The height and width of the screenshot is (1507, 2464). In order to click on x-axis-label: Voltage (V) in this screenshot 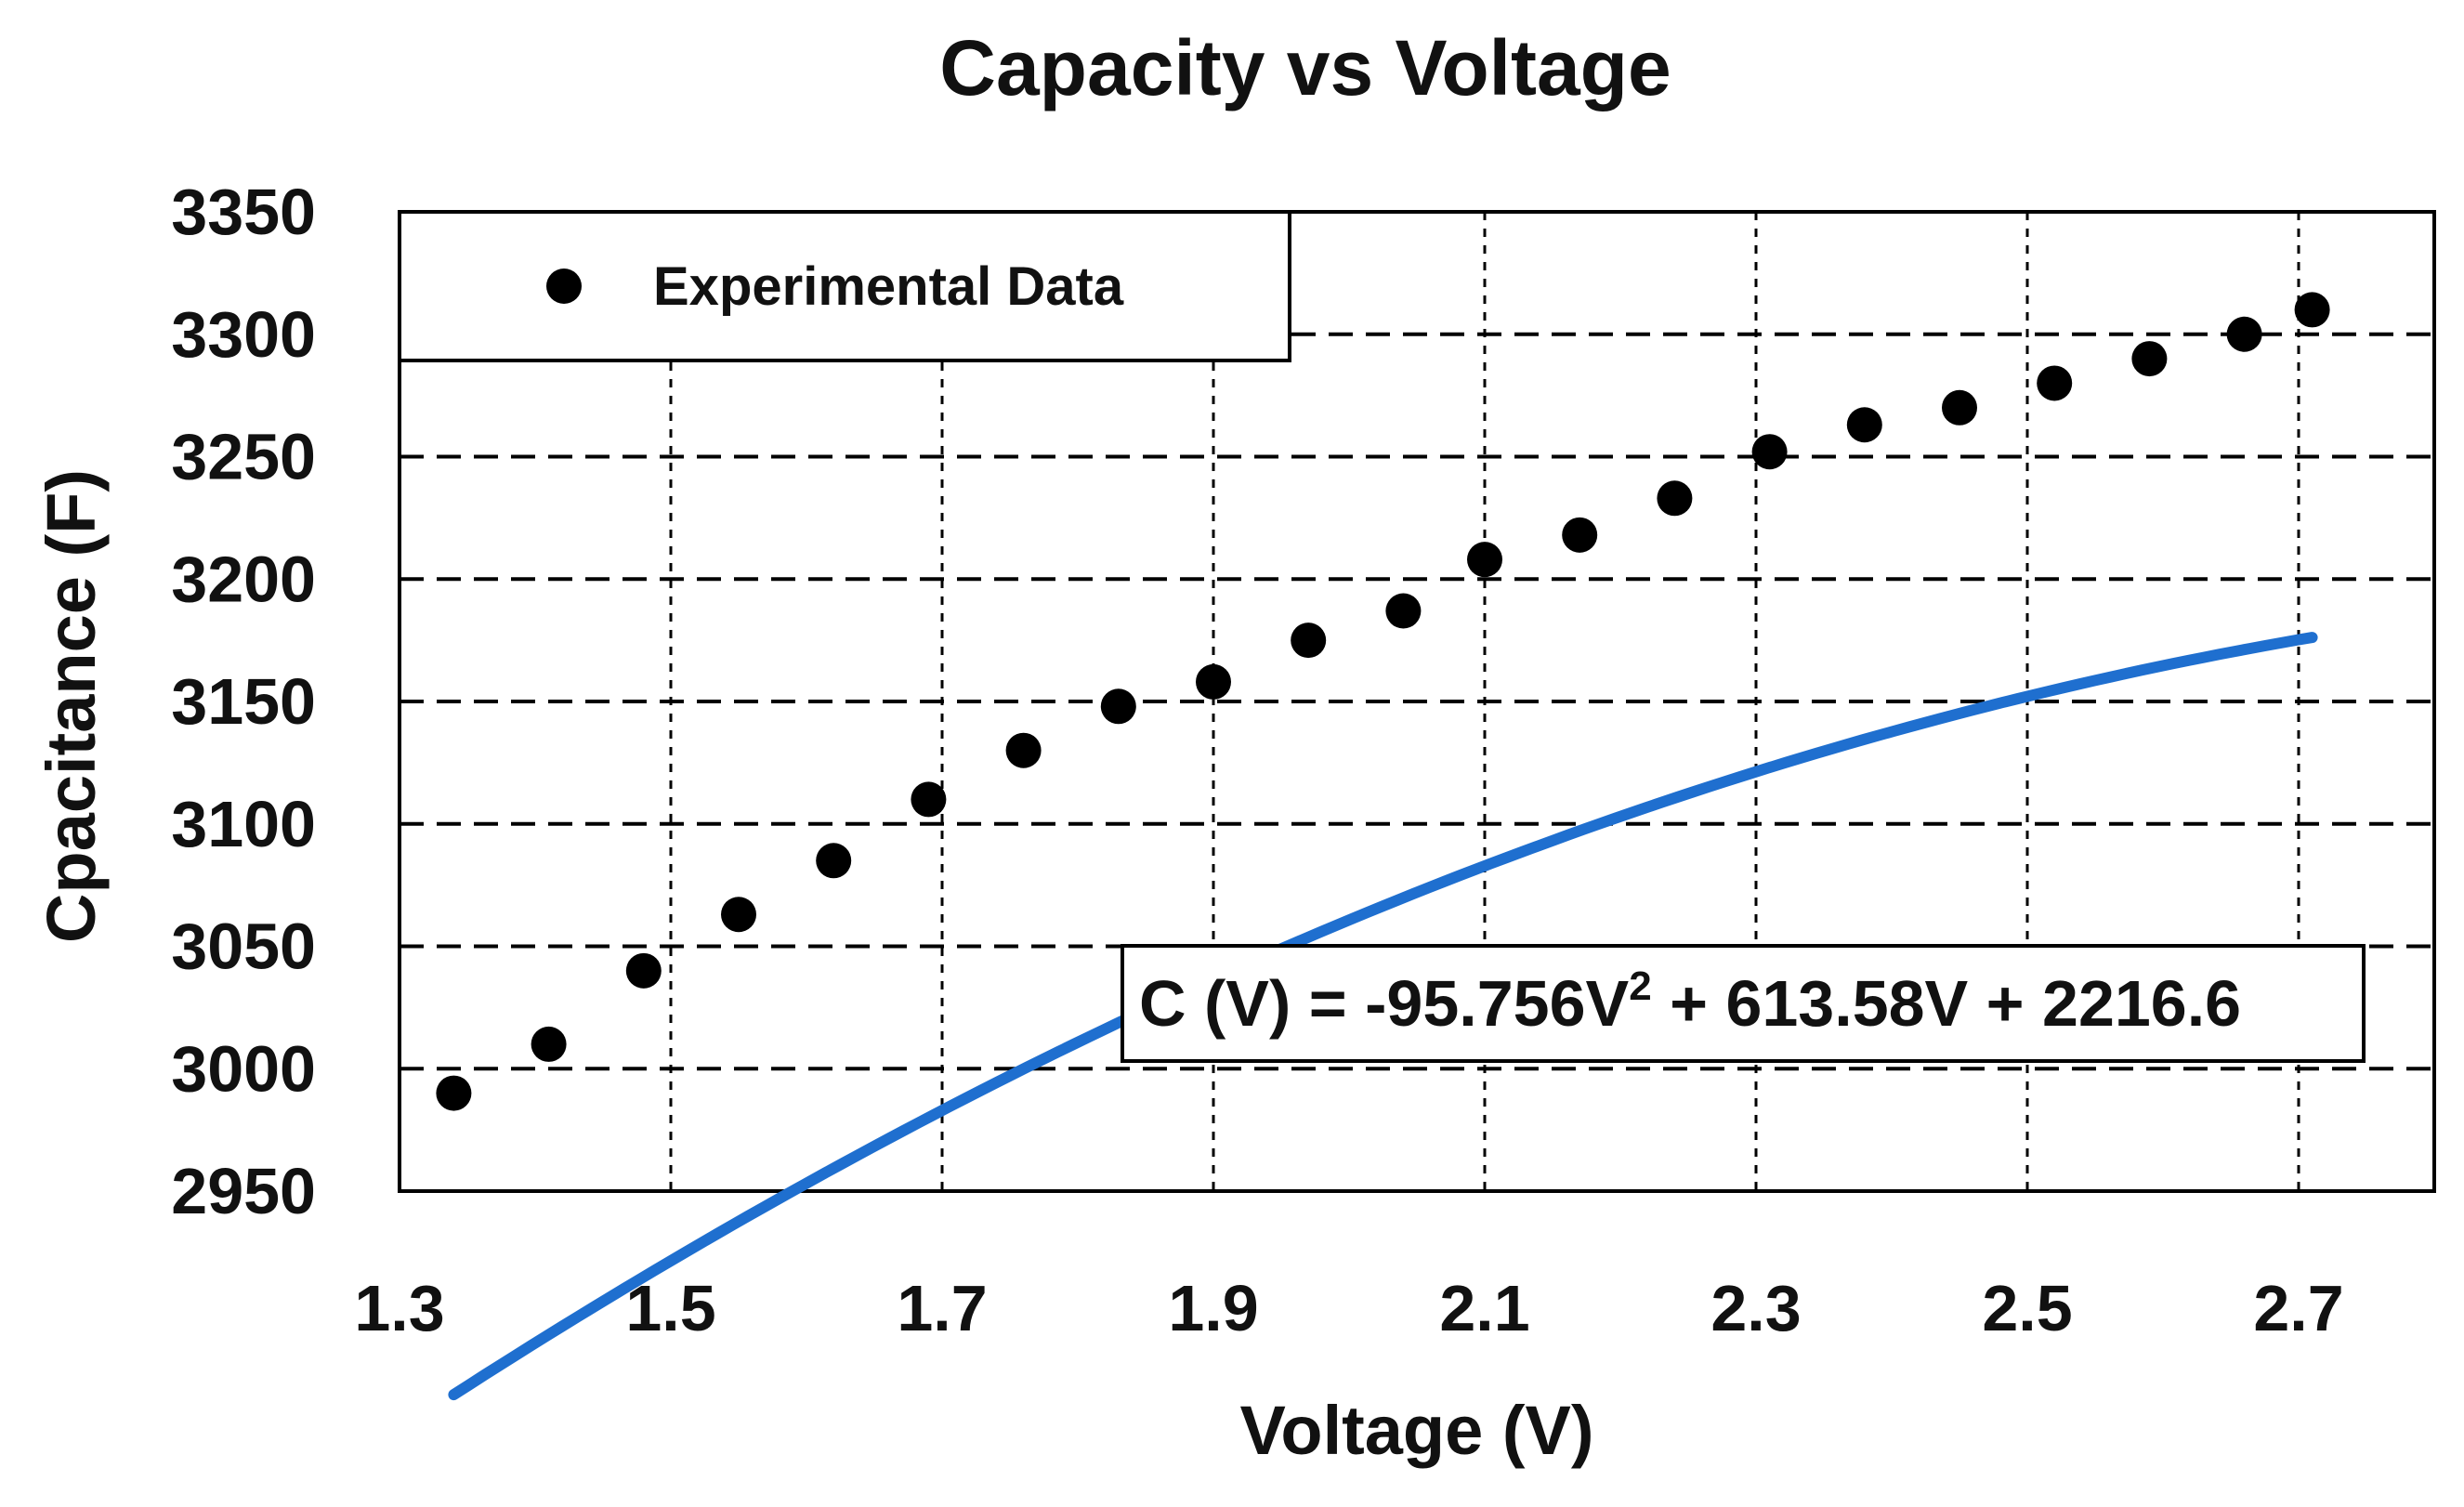, I will do `click(1417, 1430)`.